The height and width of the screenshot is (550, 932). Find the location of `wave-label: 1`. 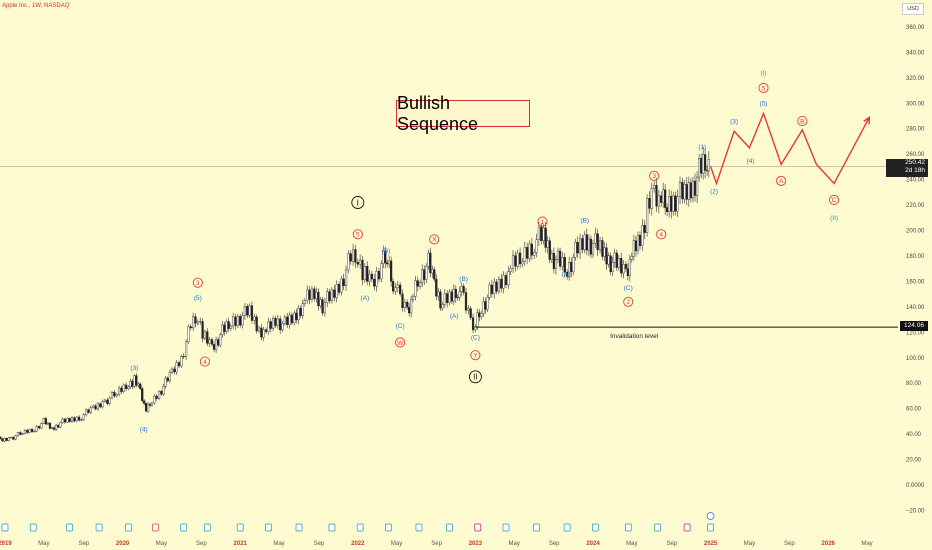

wave-label: 1 is located at coordinates (543, 222).